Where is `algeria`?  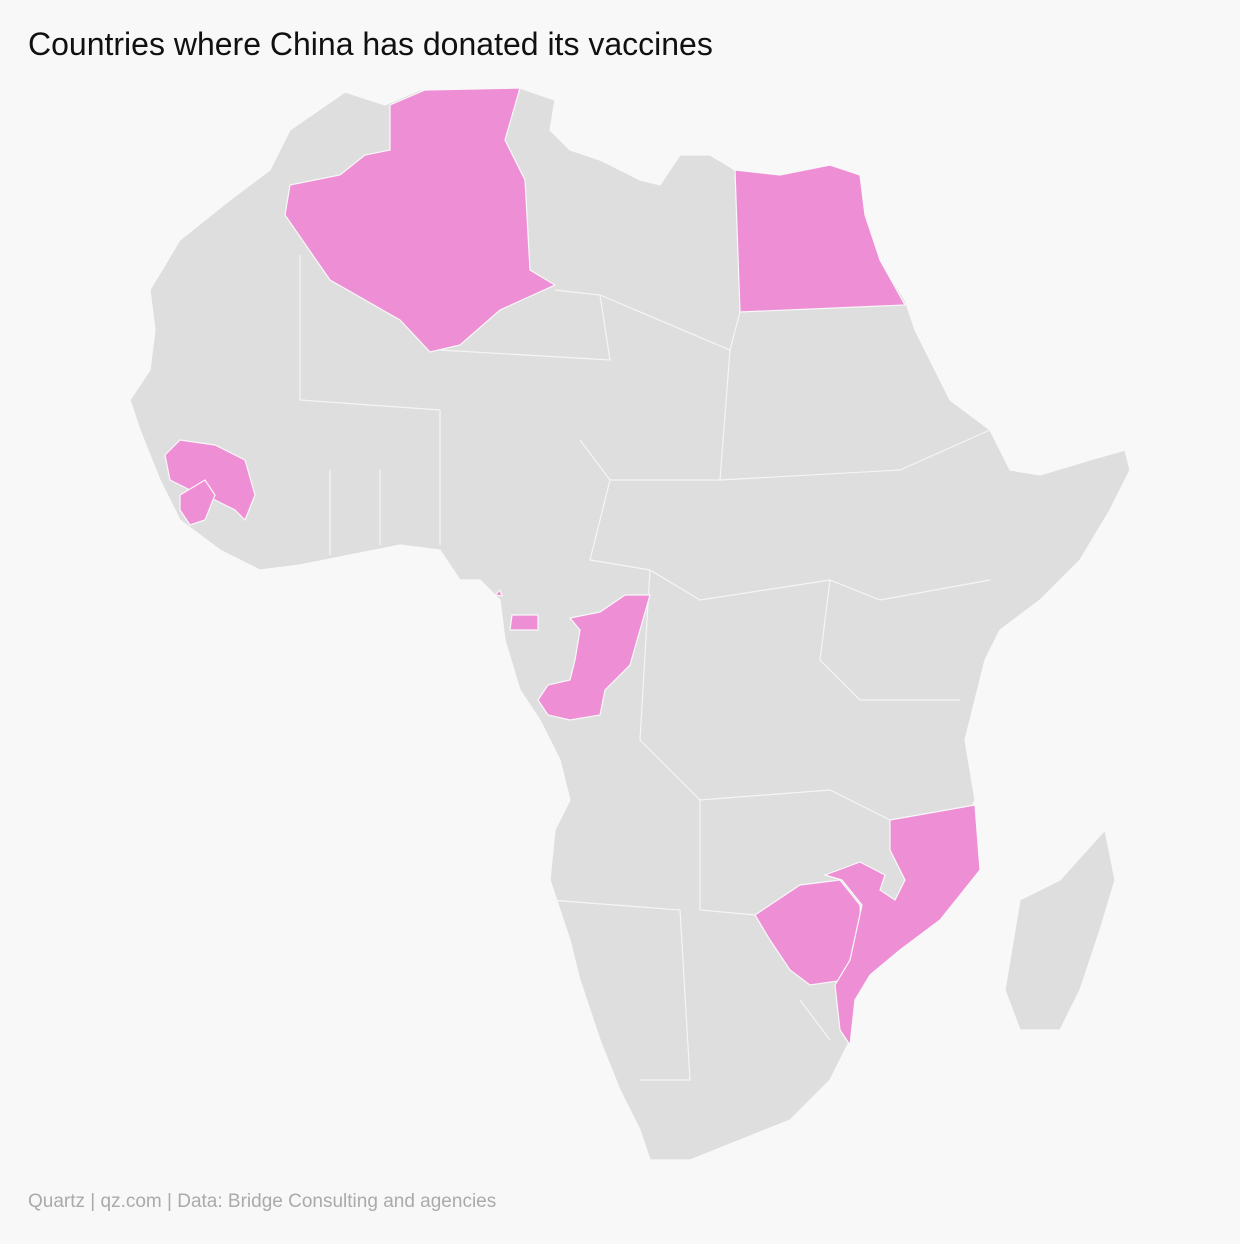
algeria is located at coordinates (420, 220).